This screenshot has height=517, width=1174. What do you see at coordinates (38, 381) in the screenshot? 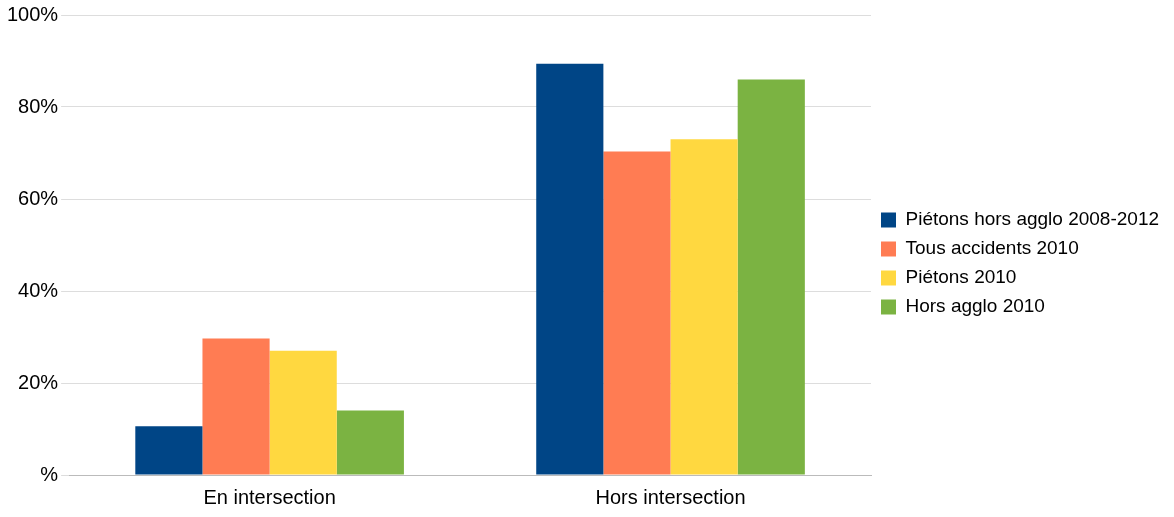
I see `y-tick-label: 20%` at bounding box center [38, 381].